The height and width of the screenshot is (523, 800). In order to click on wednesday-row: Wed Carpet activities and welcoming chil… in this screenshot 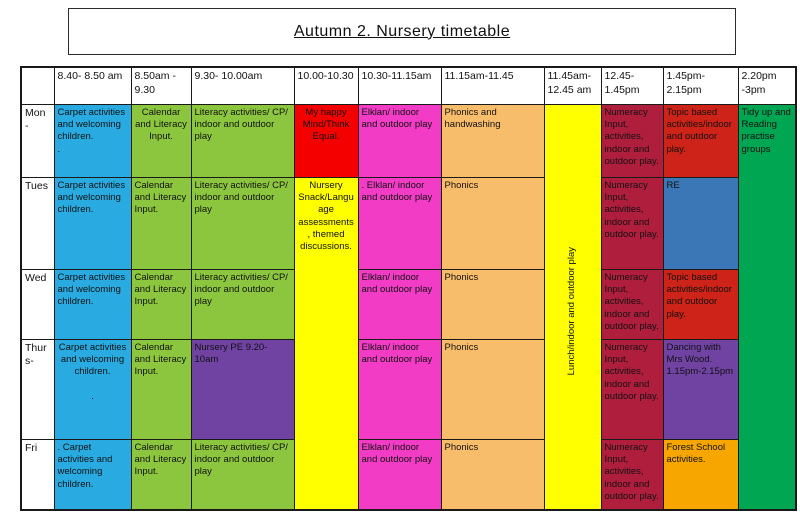, I will do `click(408, 304)`.